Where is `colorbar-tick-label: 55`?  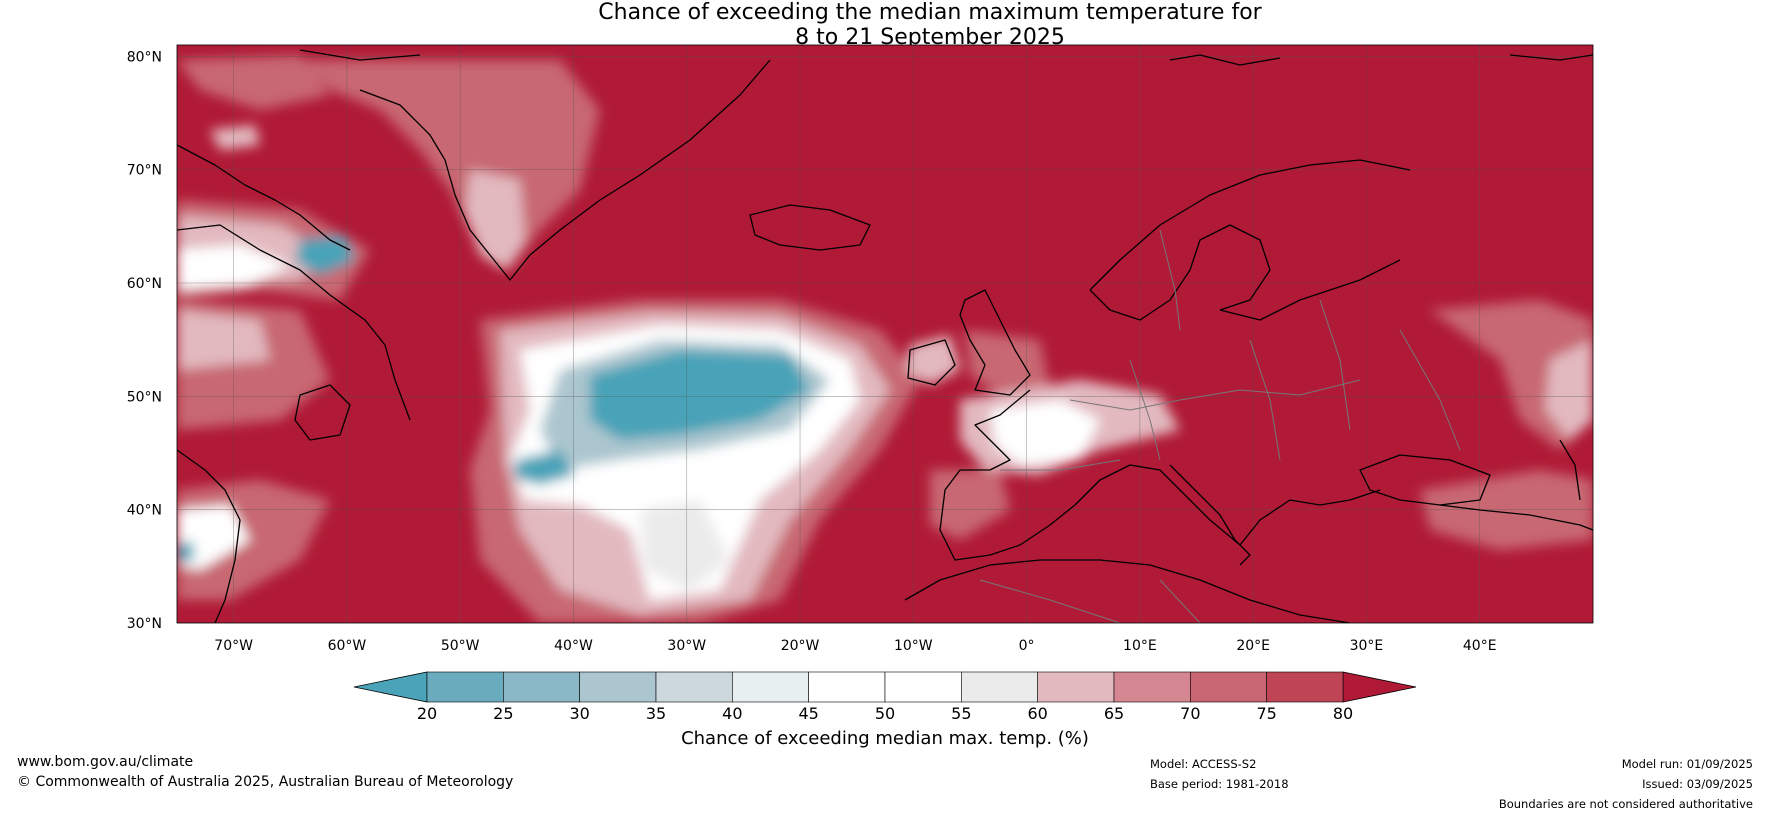 colorbar-tick-label: 55 is located at coordinates (961, 713).